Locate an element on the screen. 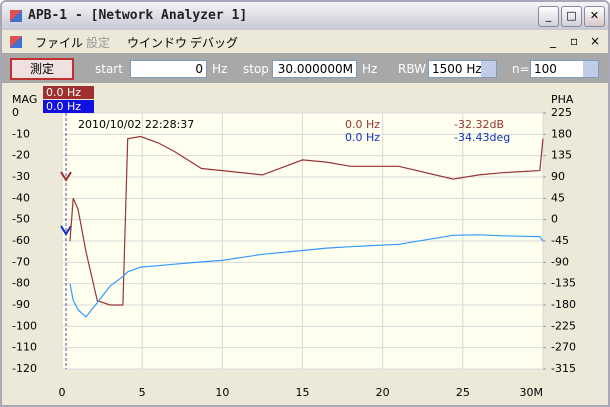 This screenshot has height=407, width=610. y2-tick-label: -270 is located at coordinates (563, 347).